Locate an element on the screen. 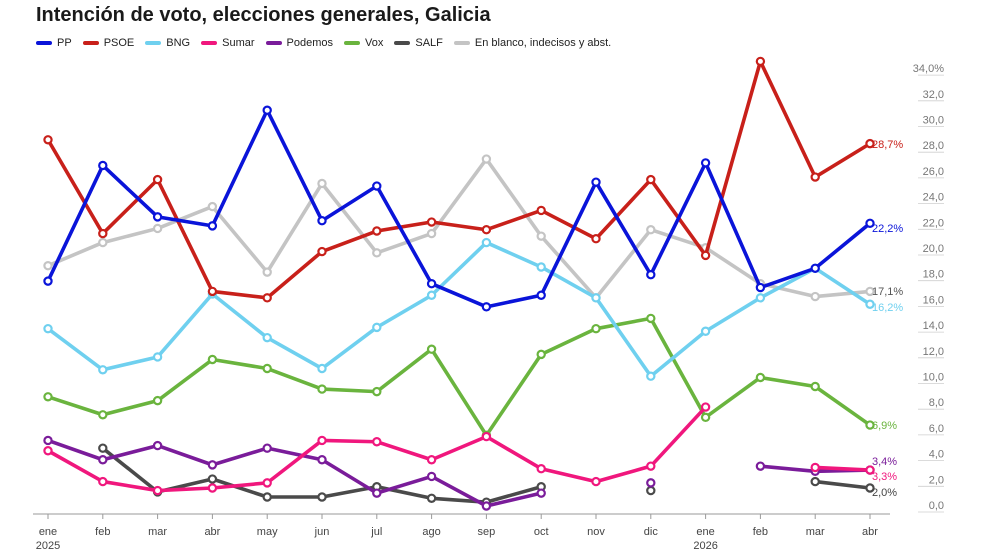 The image size is (981, 560). end-label-vox: 6,9% is located at coordinates (884, 426).